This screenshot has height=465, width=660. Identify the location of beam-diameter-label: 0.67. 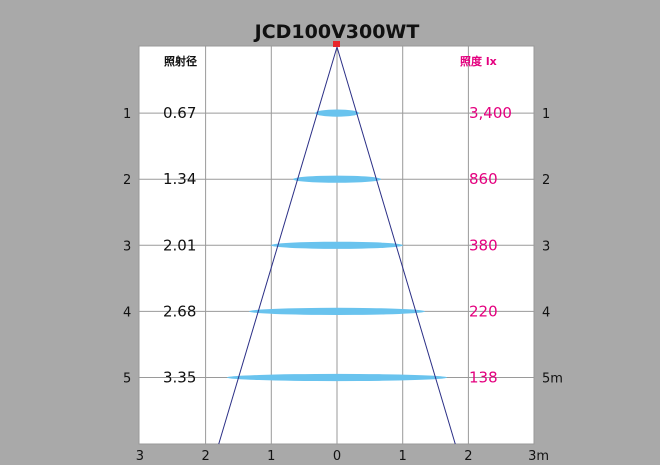
(179, 113).